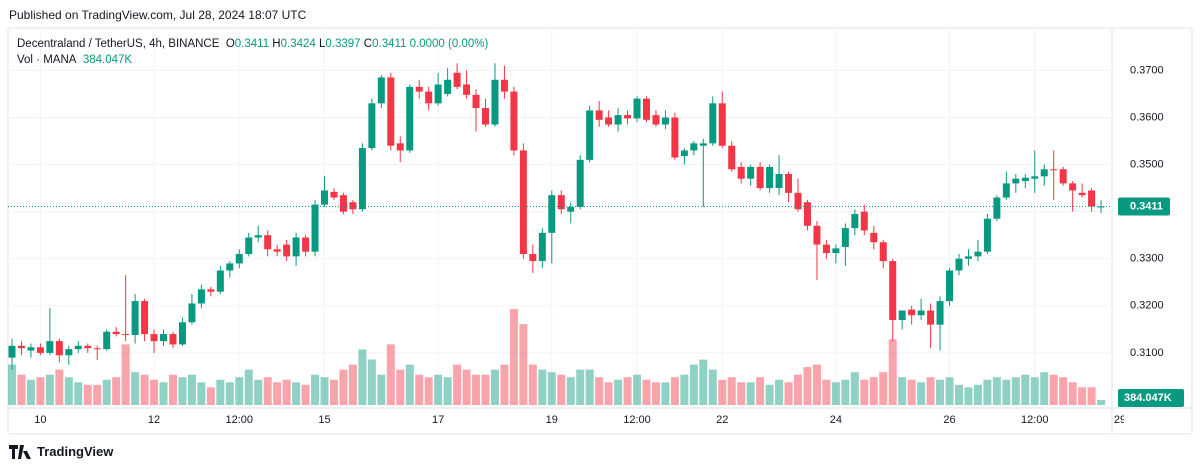 The image size is (1200, 469). What do you see at coordinates (552, 420) in the screenshot?
I see `x-tick-label: 19` at bounding box center [552, 420].